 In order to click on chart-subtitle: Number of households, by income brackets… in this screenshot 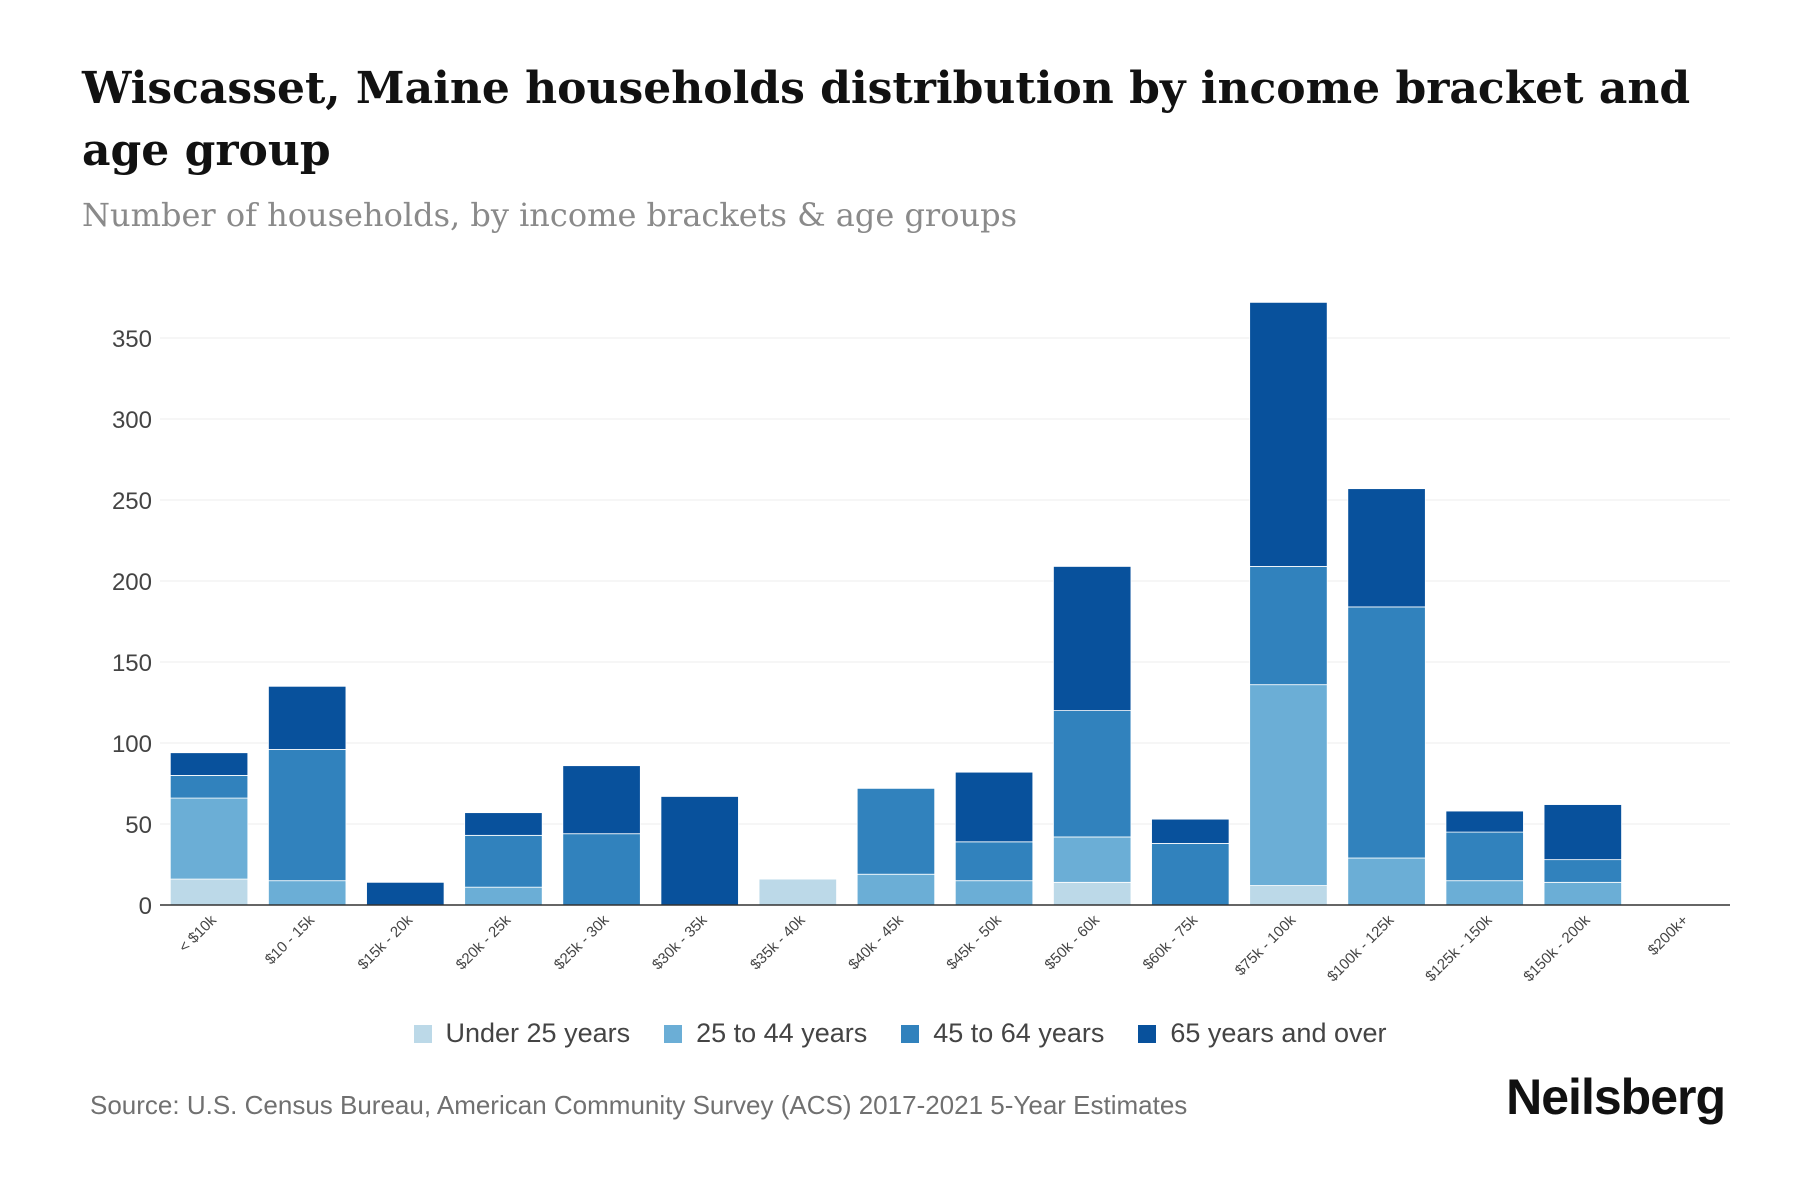, I will do `click(549, 215)`.